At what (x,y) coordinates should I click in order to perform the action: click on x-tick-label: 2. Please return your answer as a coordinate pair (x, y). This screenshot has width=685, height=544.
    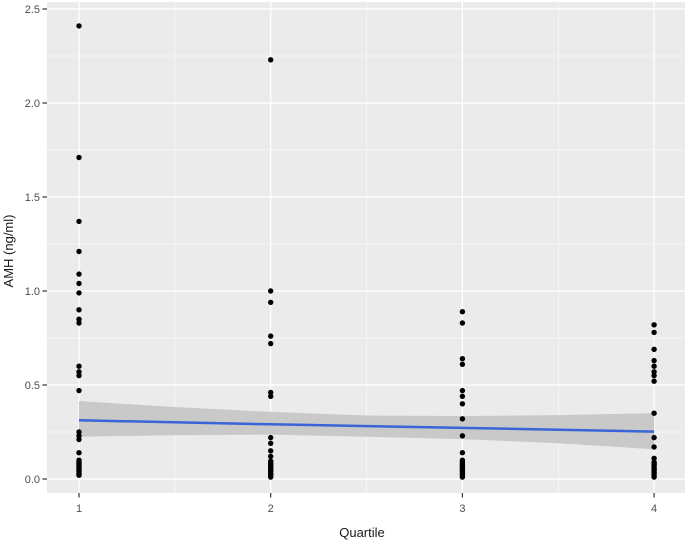
    Looking at the image, I should click on (271, 509).